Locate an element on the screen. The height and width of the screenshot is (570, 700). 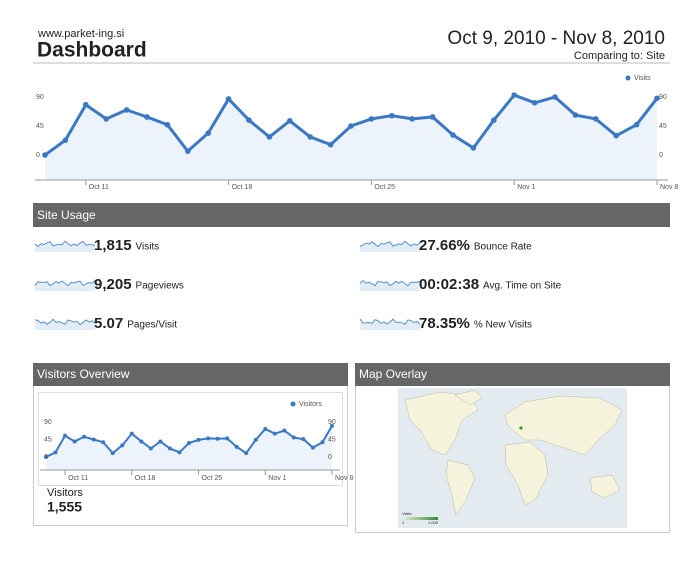
y-tick-label: 45 is located at coordinates (40, 126).